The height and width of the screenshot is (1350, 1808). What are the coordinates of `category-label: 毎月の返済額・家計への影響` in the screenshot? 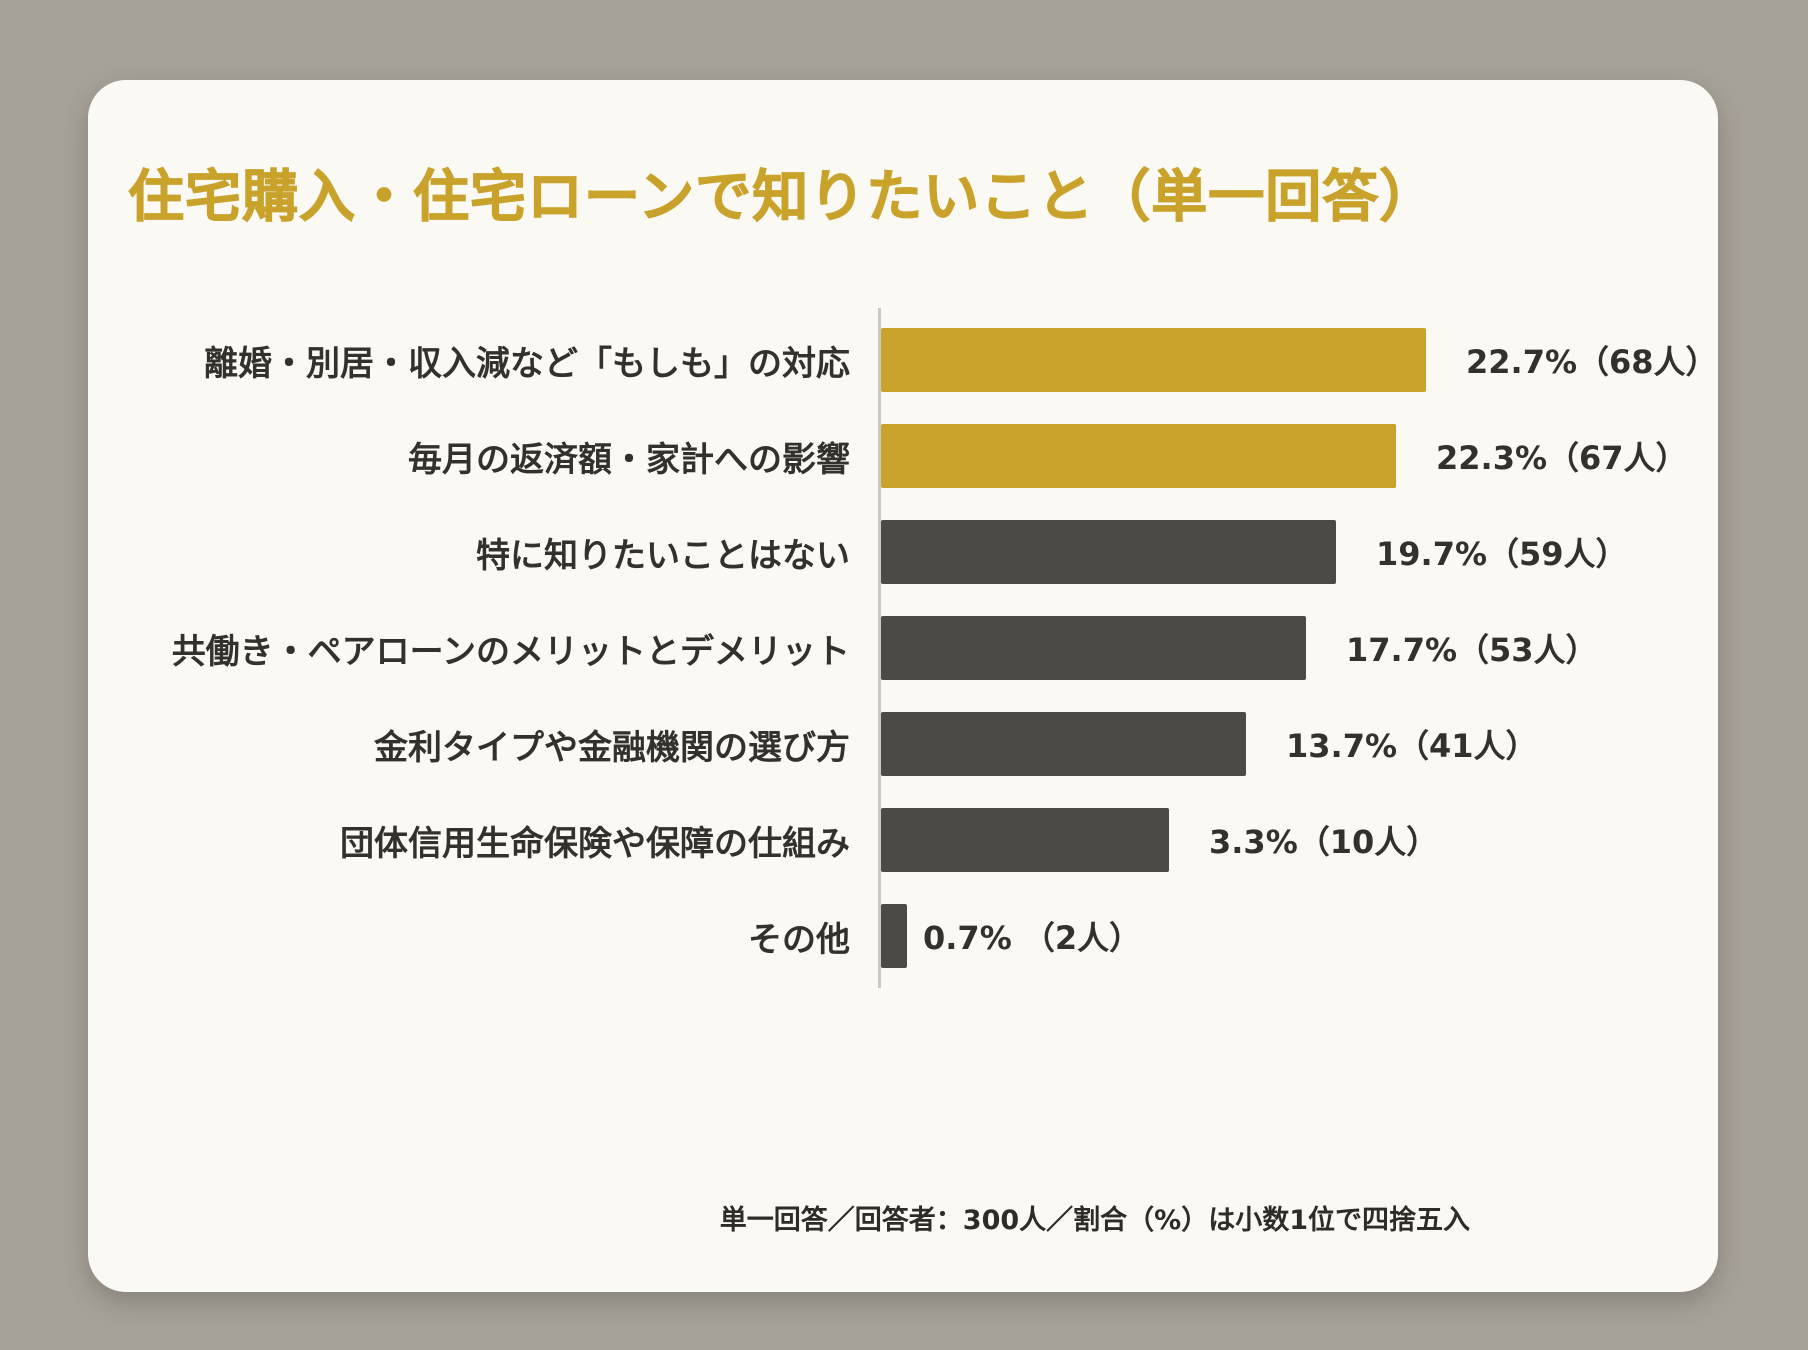 It's located at (629, 459).